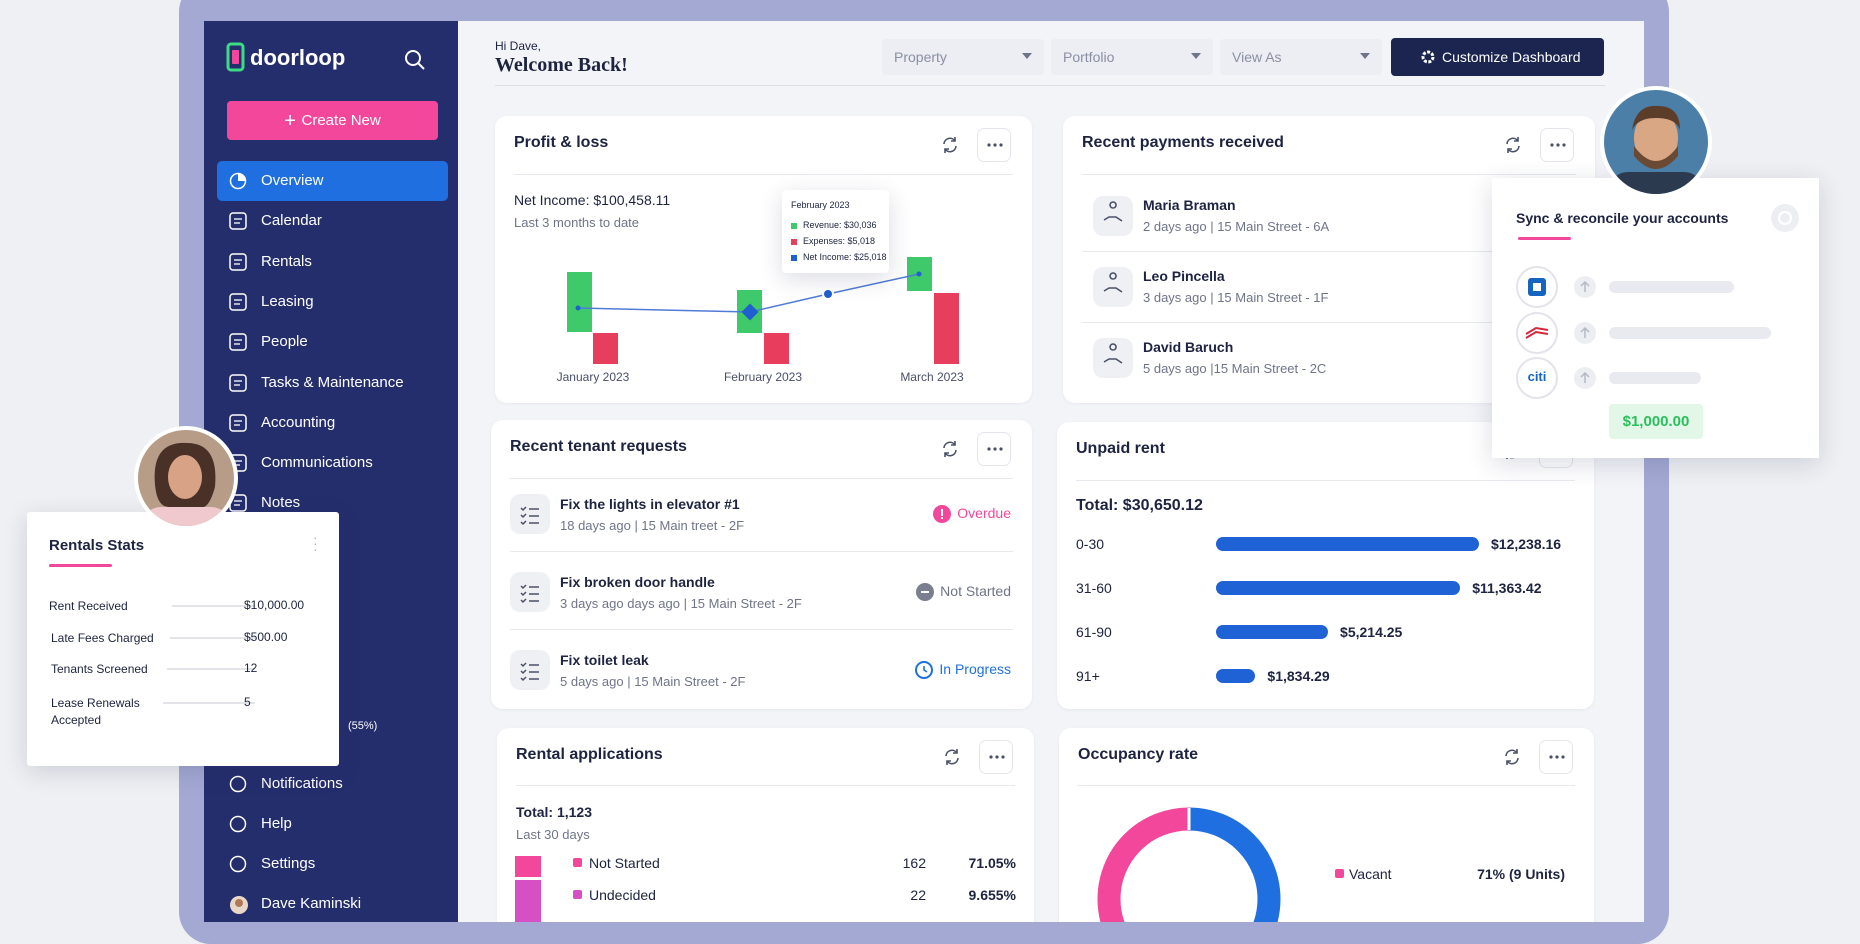  What do you see at coordinates (332, 864) in the screenshot?
I see `nav-item: Settings` at bounding box center [332, 864].